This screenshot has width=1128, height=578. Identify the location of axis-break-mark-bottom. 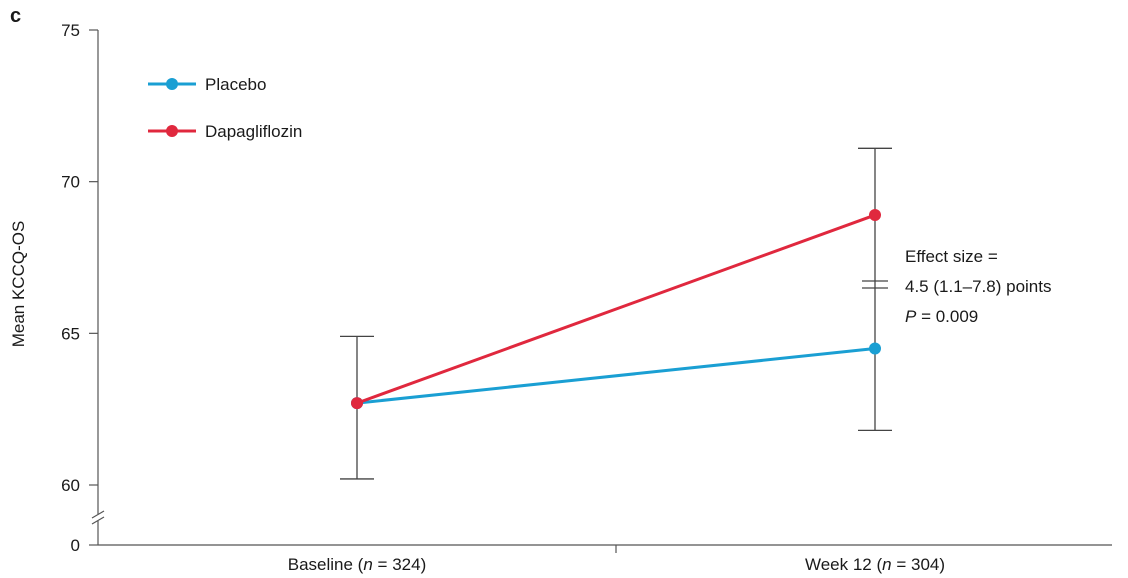
(98, 520).